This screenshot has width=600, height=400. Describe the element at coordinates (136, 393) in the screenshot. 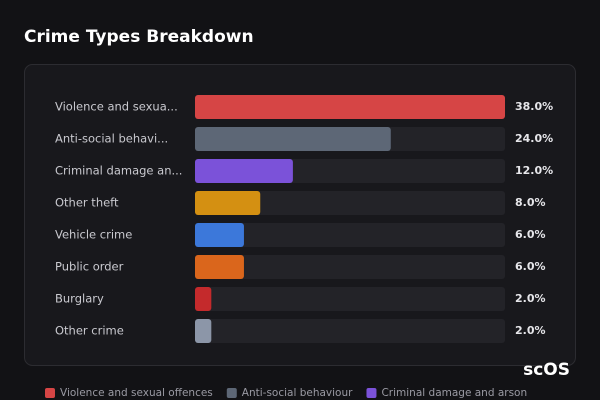

I see `legend-label: Violence and sexual offences` at that location.